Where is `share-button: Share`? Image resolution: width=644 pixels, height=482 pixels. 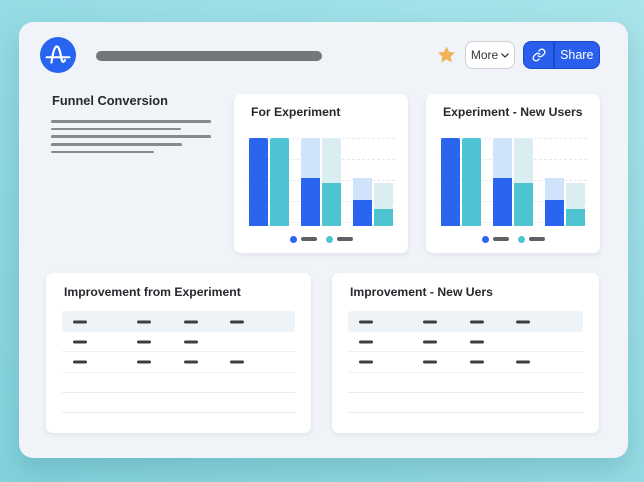
share-button: Share is located at coordinates (561, 55).